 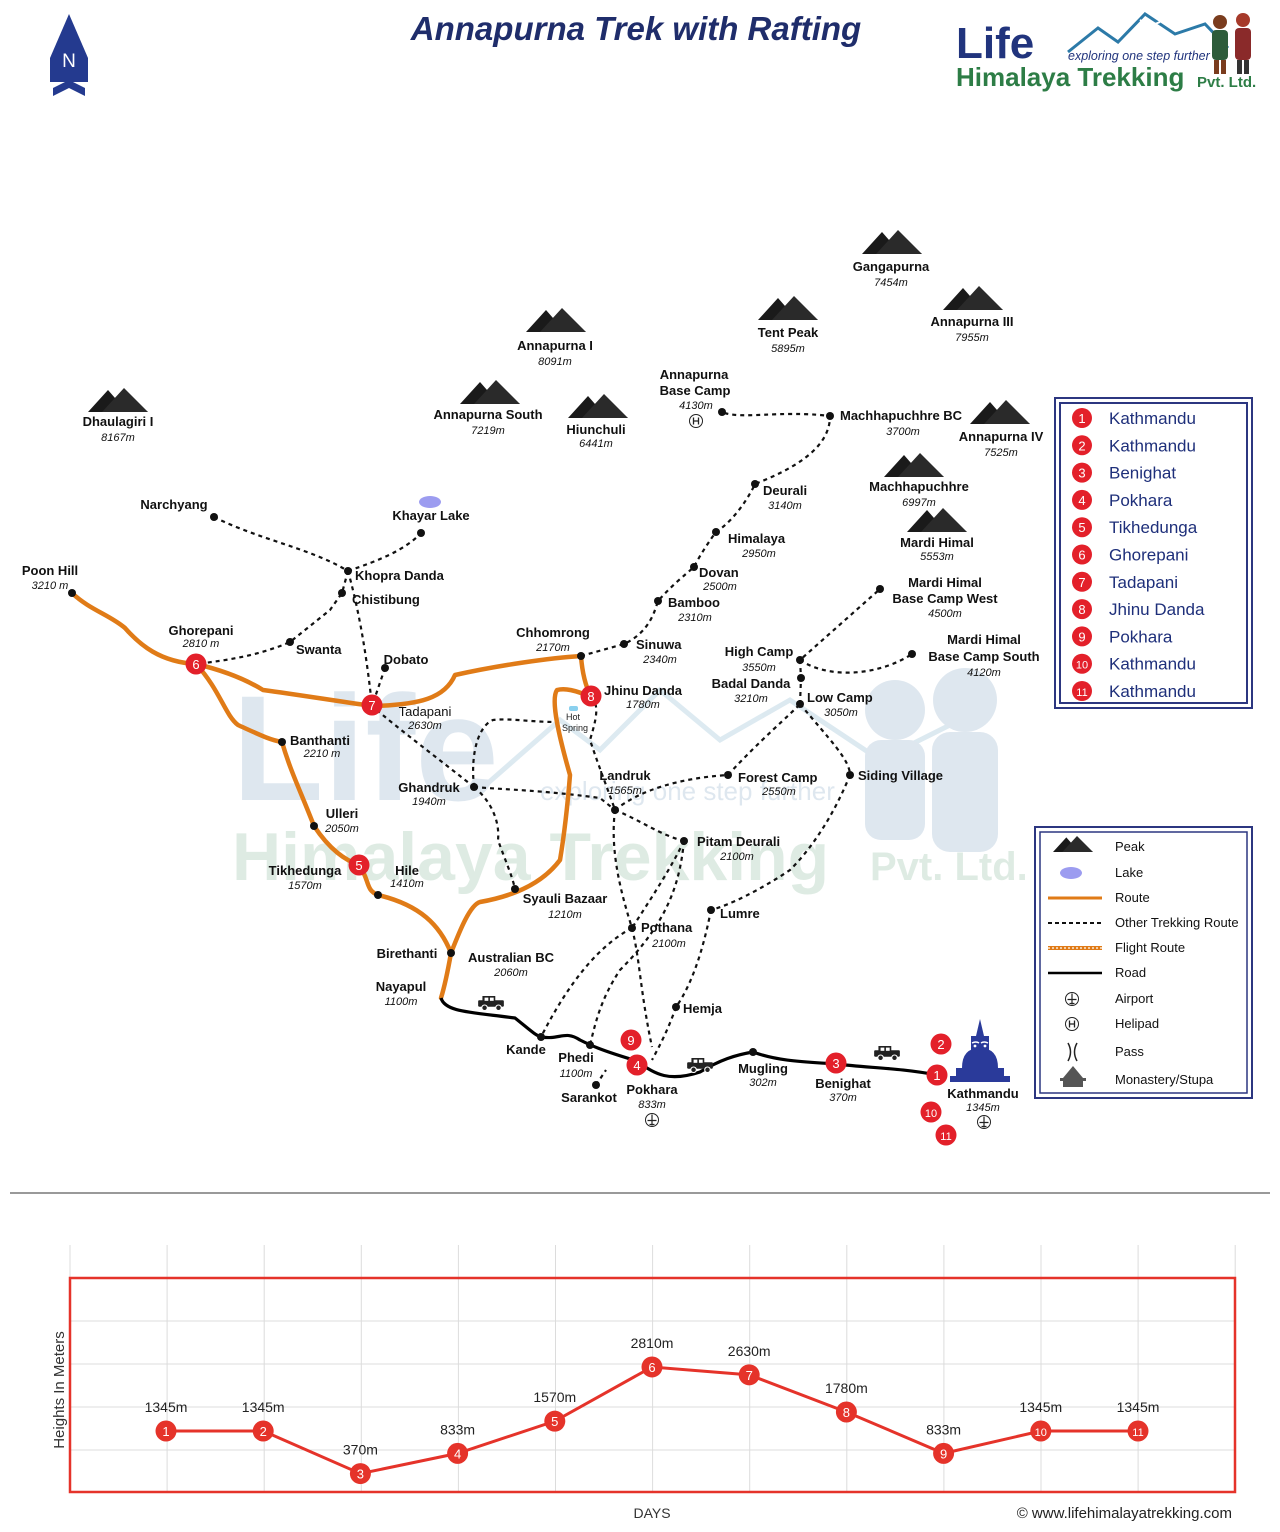 What do you see at coordinates (596, 444) in the screenshot?
I see `peak-elev: 6441m` at bounding box center [596, 444].